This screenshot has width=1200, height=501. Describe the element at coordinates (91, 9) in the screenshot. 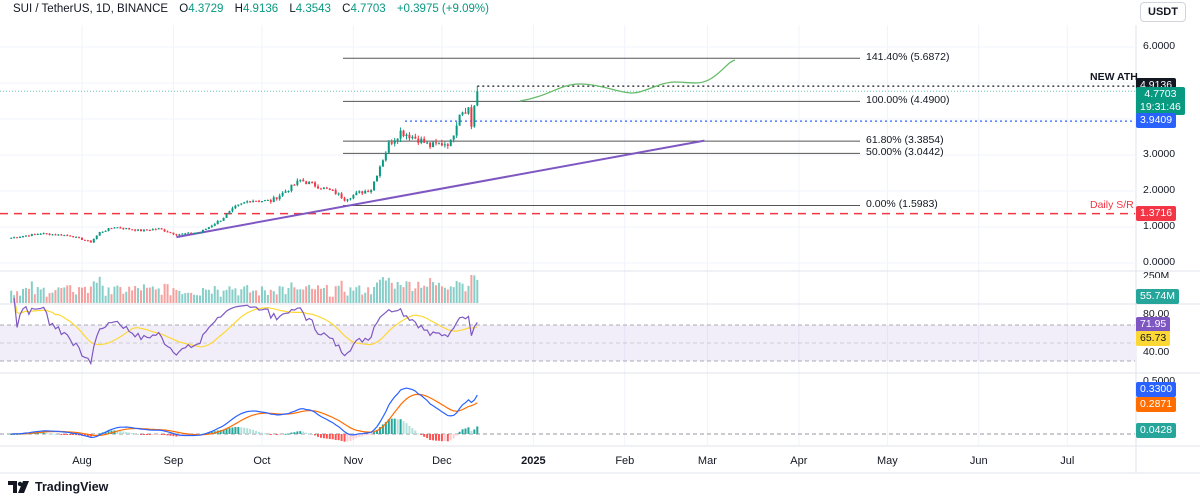

I see `symbol-title: SUI / TetherUS, 1D, BINANCE` at that location.